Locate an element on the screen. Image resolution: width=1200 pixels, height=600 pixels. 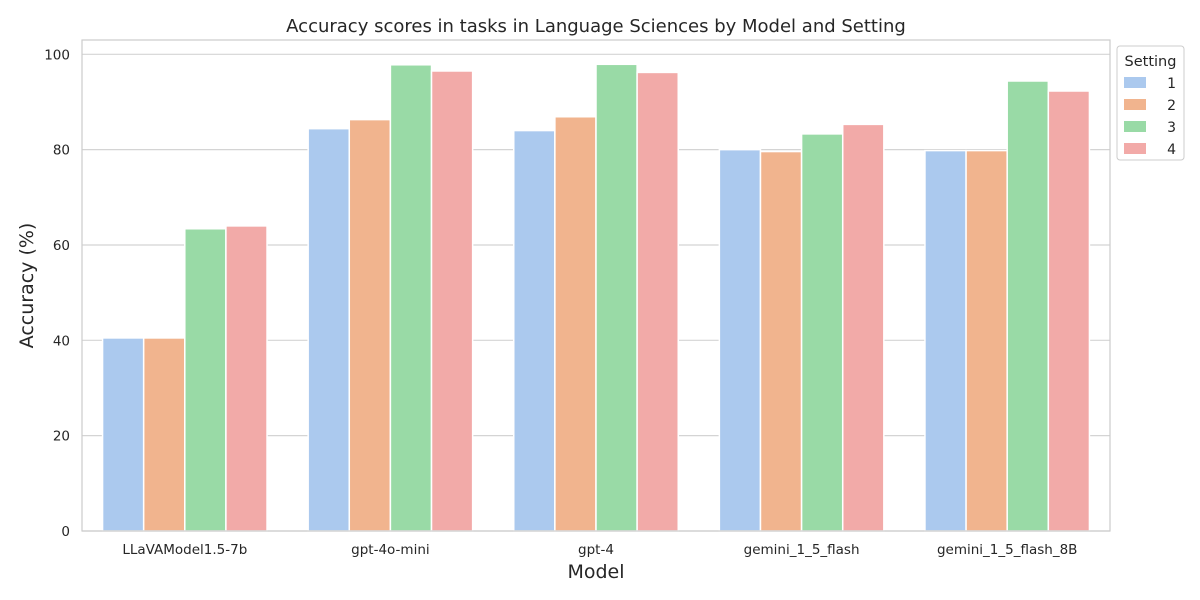
y-tick-label: 0 is located at coordinates (65, 532).